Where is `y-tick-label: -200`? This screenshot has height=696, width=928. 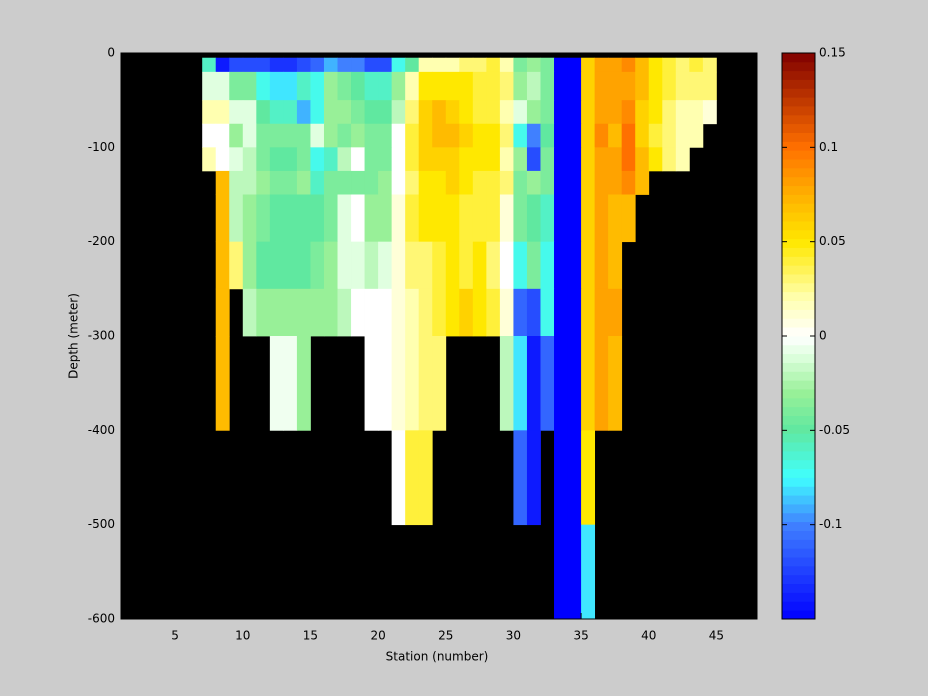 y-tick-label: -200 is located at coordinates (101, 241).